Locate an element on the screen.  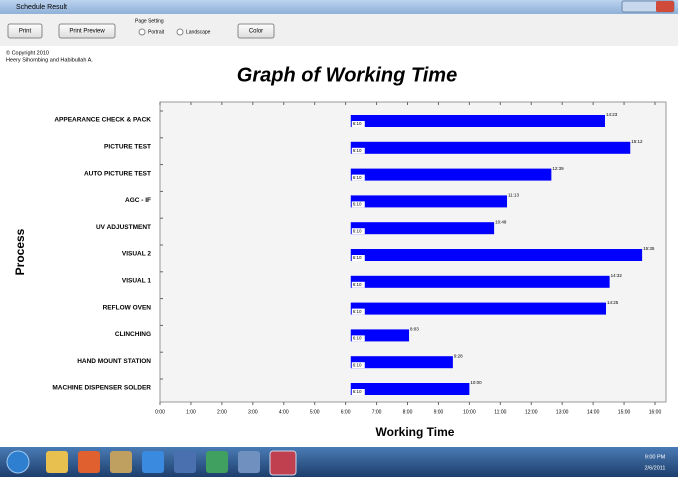
y-tick-label: UV ADJUSTMENT is located at coordinates (123, 227).